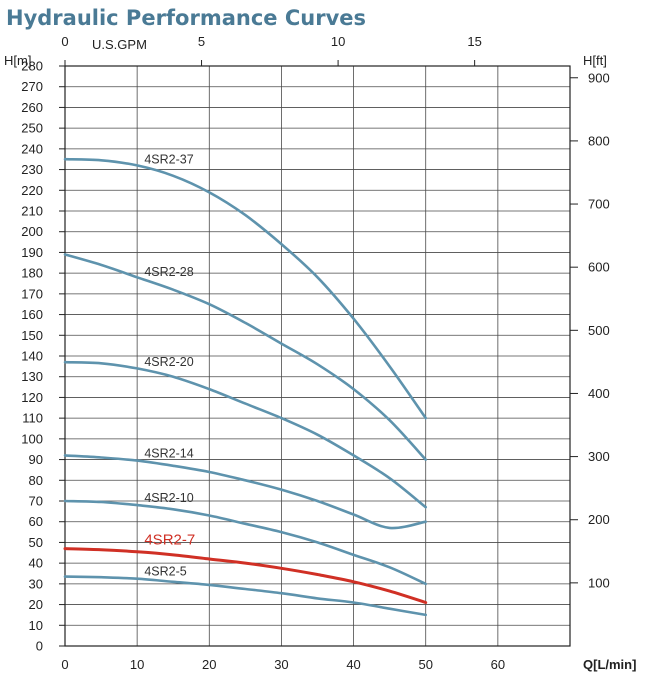 The width and height of the screenshot is (664, 682). I want to click on x-tick: 50, so click(425, 664).